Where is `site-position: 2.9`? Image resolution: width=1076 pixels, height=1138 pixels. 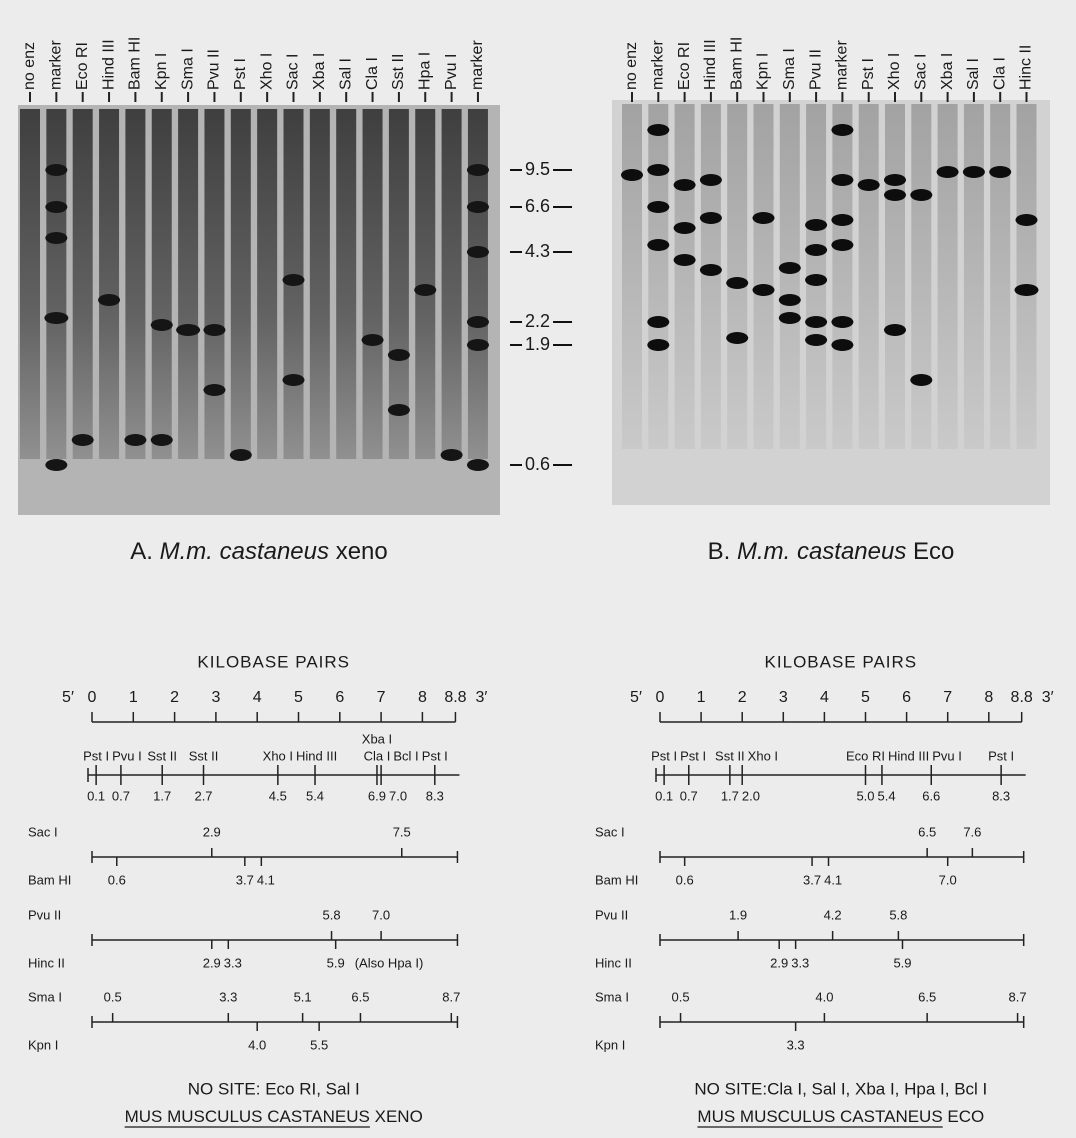 site-position: 2.9 is located at coordinates (212, 962).